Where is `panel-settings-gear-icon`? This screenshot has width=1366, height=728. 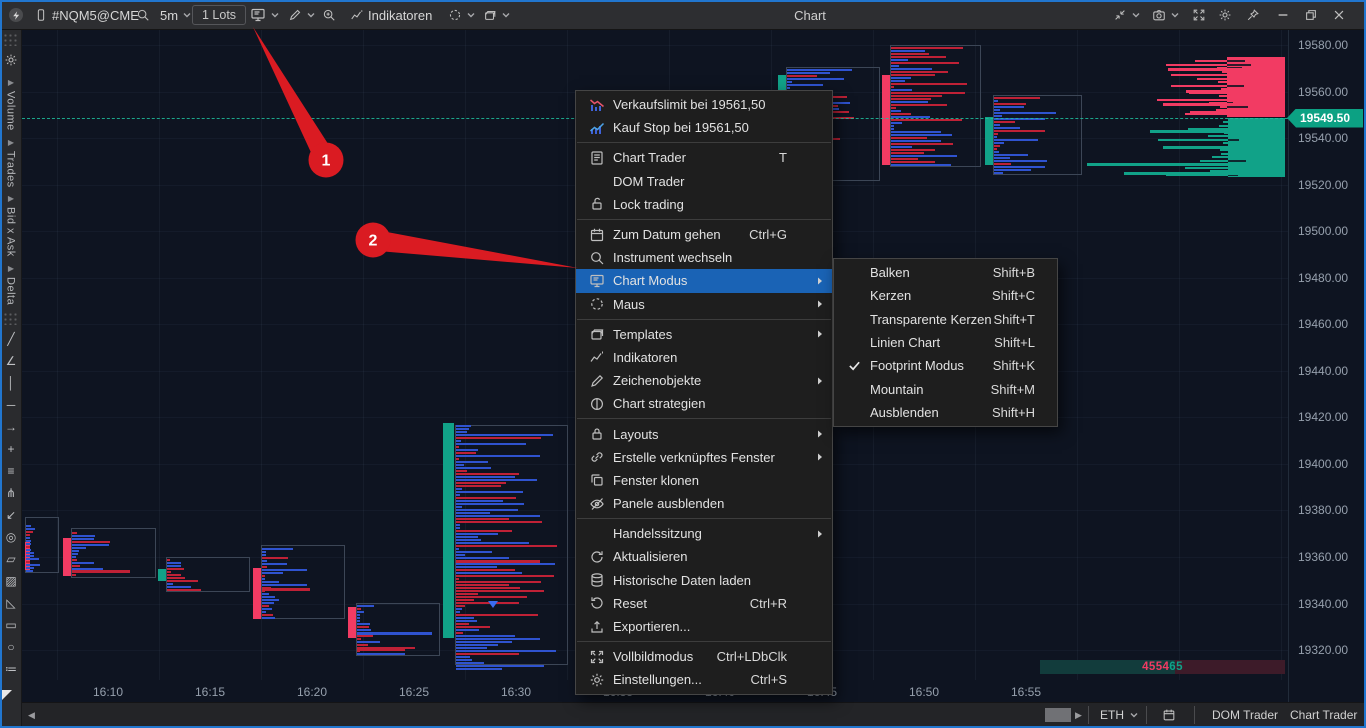
panel-settings-gear-icon is located at coordinates (11, 60).